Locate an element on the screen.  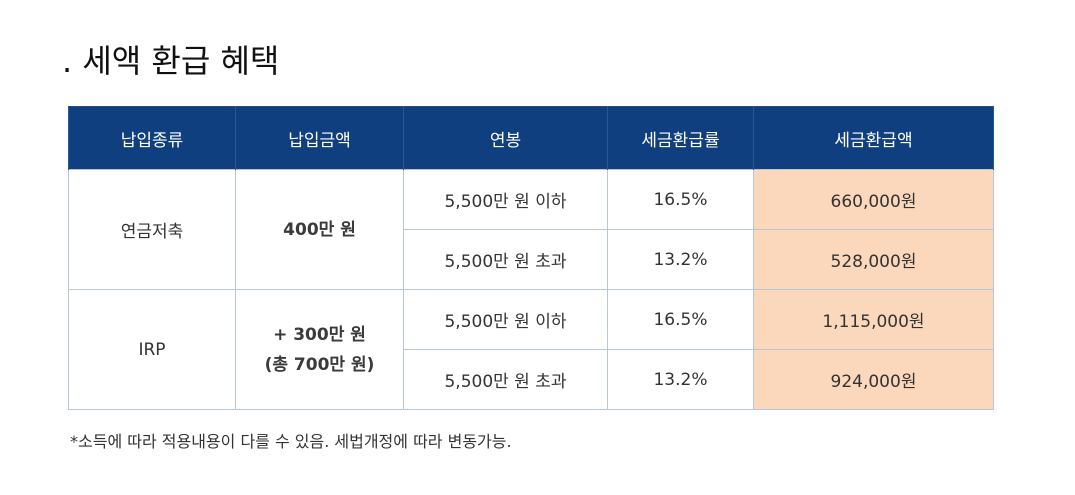
payment-amount-cell: + 300만 원 (총 700만 원) is located at coordinates (319, 349).